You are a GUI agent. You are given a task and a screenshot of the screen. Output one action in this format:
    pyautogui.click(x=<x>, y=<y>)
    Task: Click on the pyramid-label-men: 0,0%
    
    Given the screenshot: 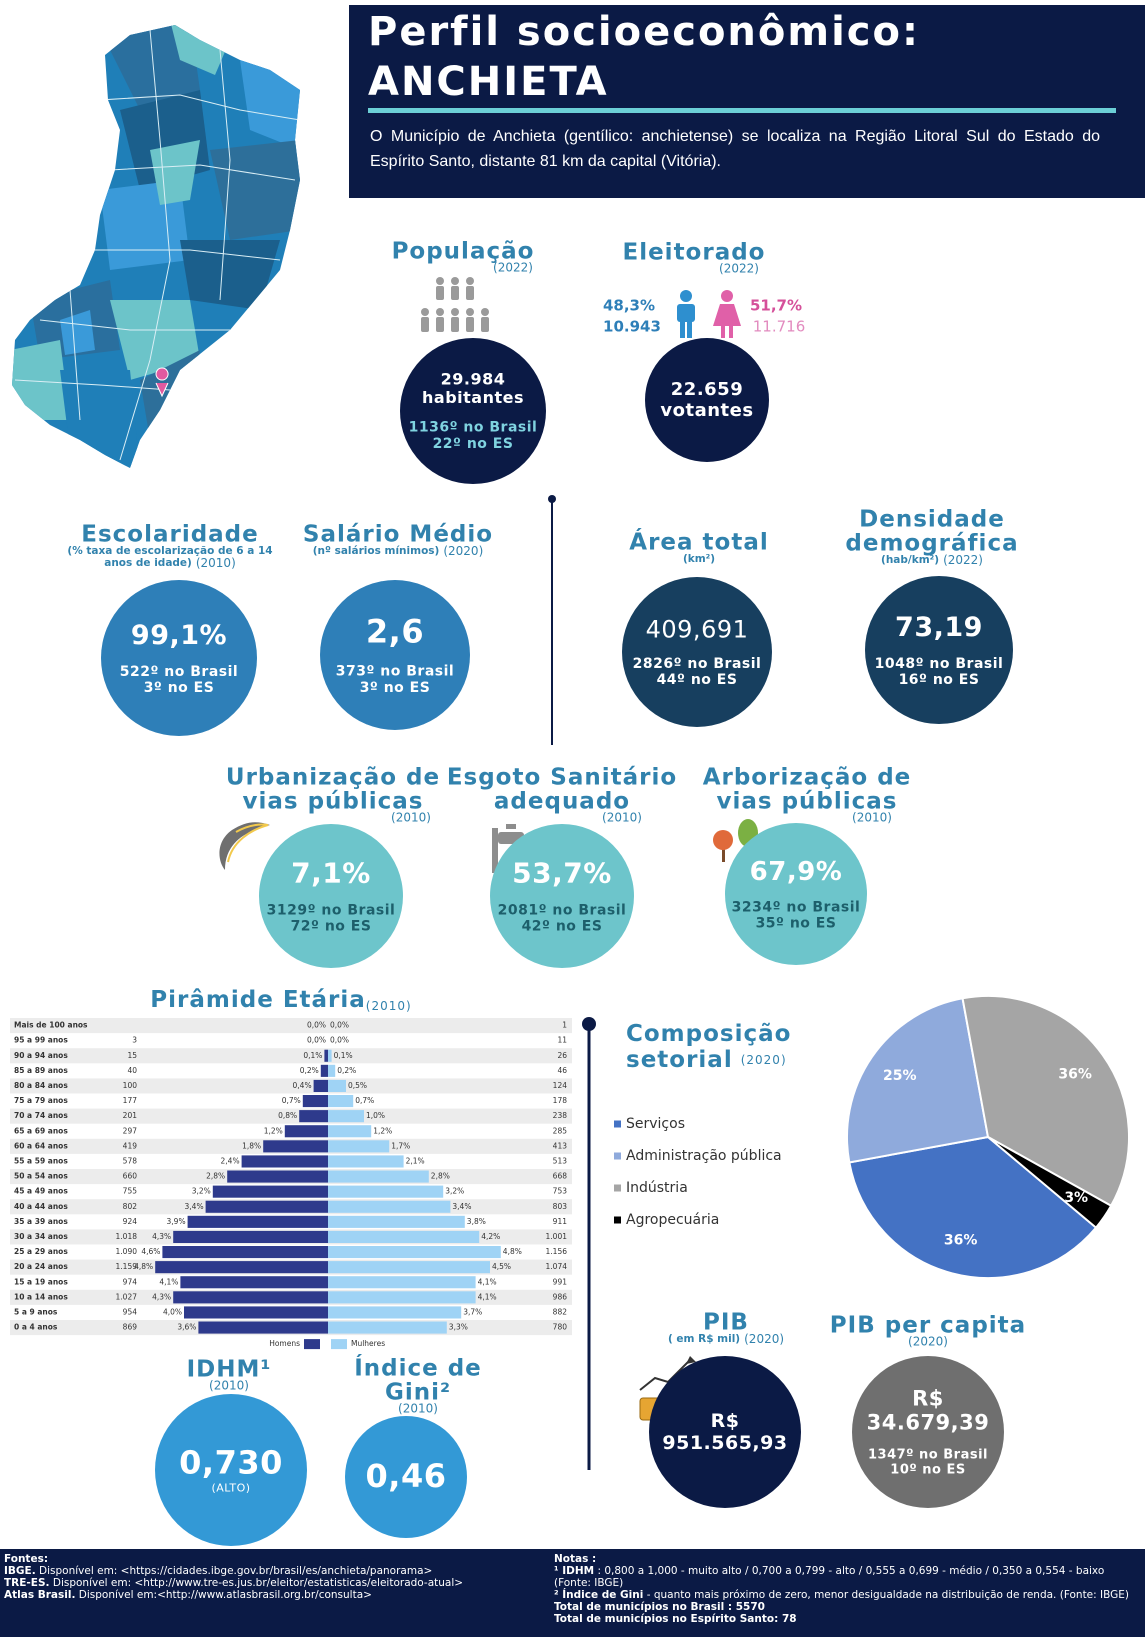 What is the action you would take?
    pyautogui.click(x=316, y=1040)
    